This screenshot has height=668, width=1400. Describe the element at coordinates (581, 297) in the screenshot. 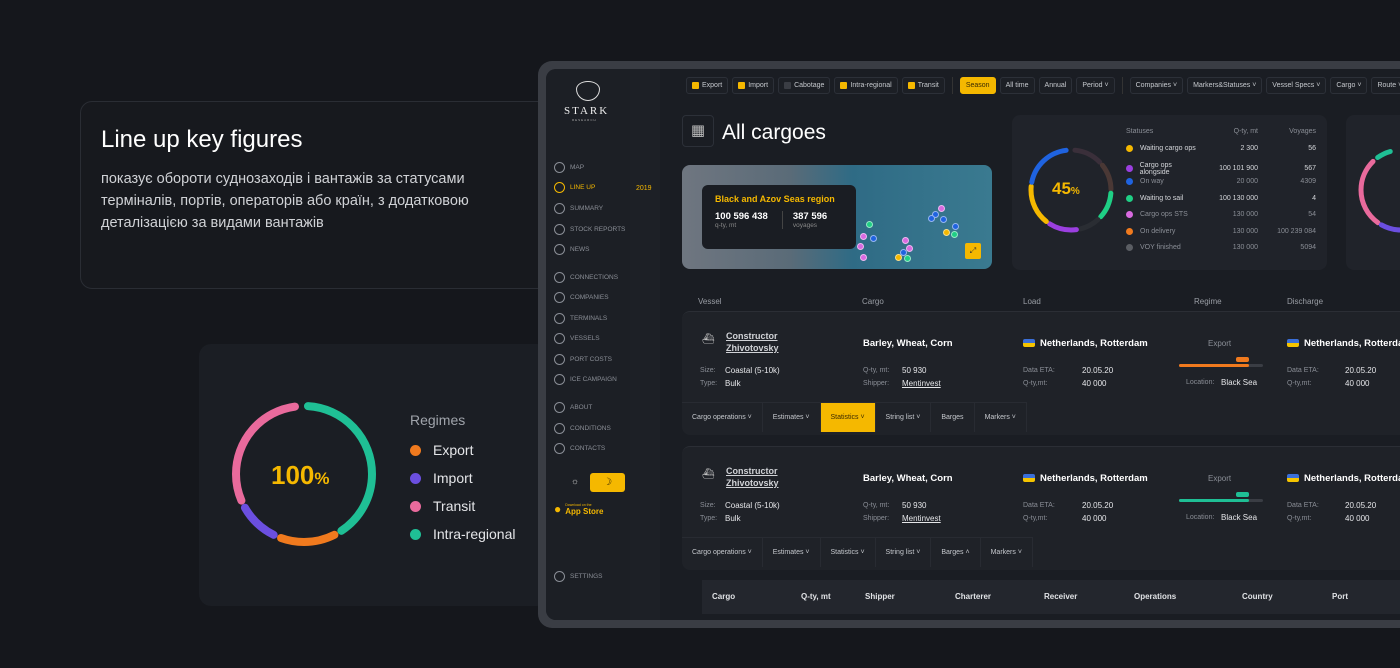

I see `nav-companies: Companies` at that location.